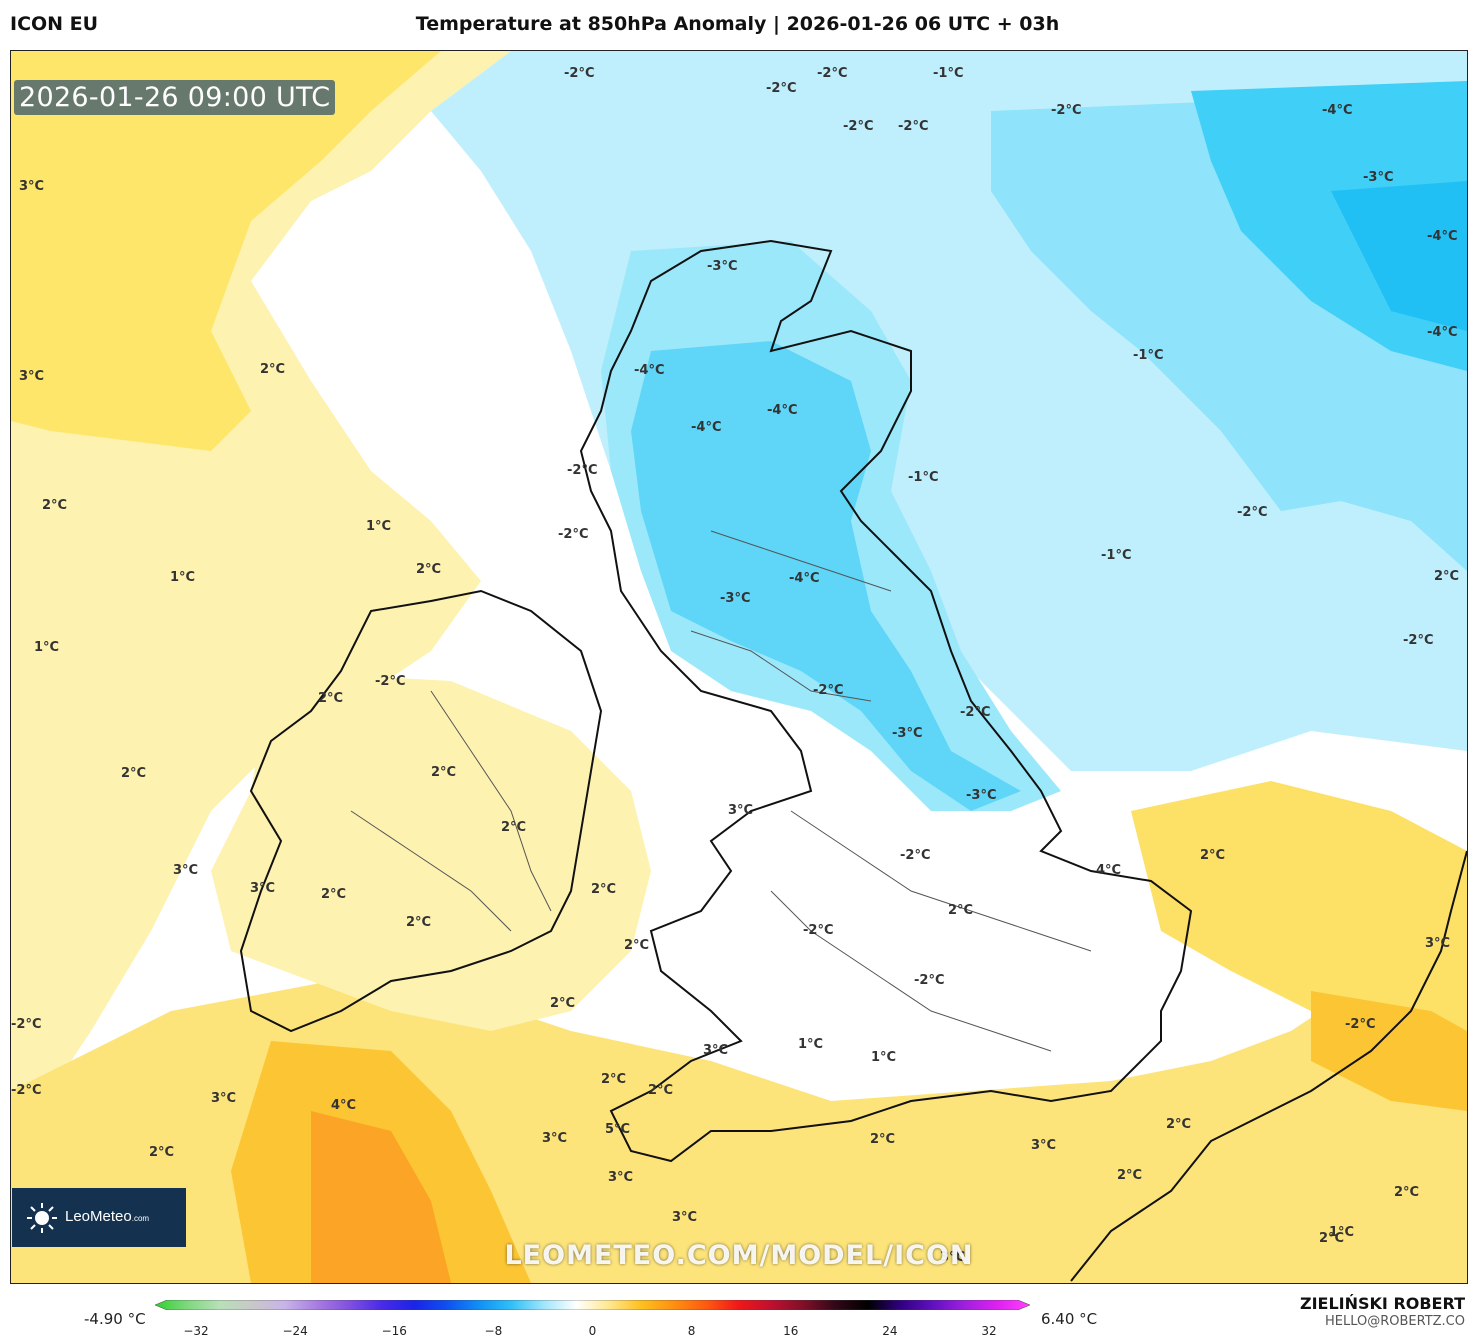 The width and height of the screenshot is (1475, 1338). I want to click on colorbar-tick-label: 0, so click(592, 1331).